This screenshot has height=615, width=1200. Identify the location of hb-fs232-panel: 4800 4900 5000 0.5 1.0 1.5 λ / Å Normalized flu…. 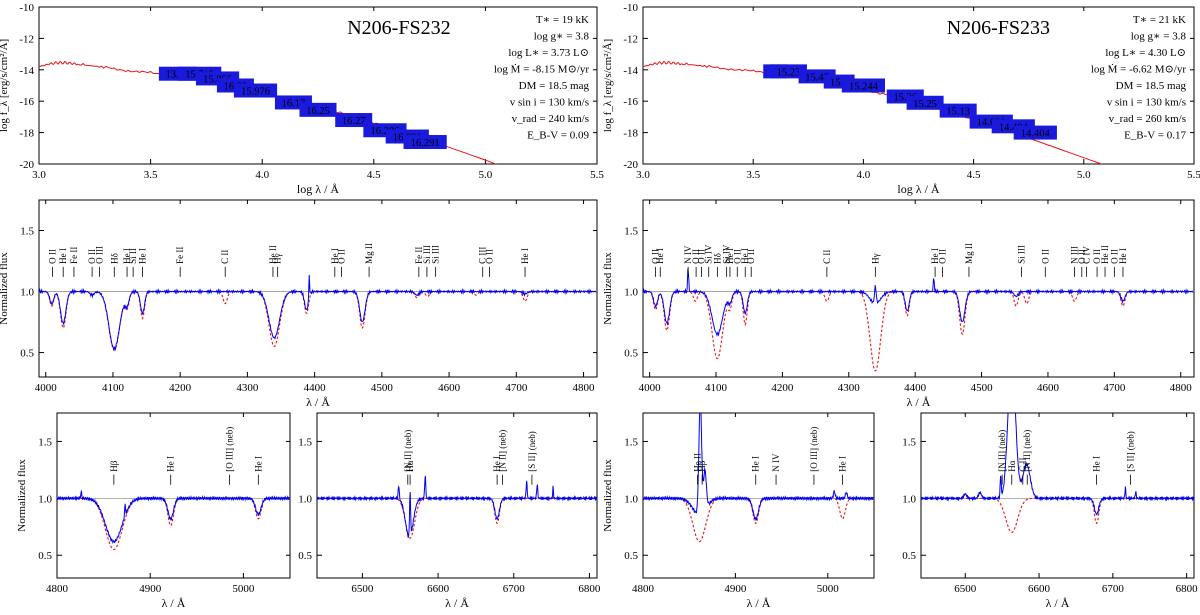
(153, 511).